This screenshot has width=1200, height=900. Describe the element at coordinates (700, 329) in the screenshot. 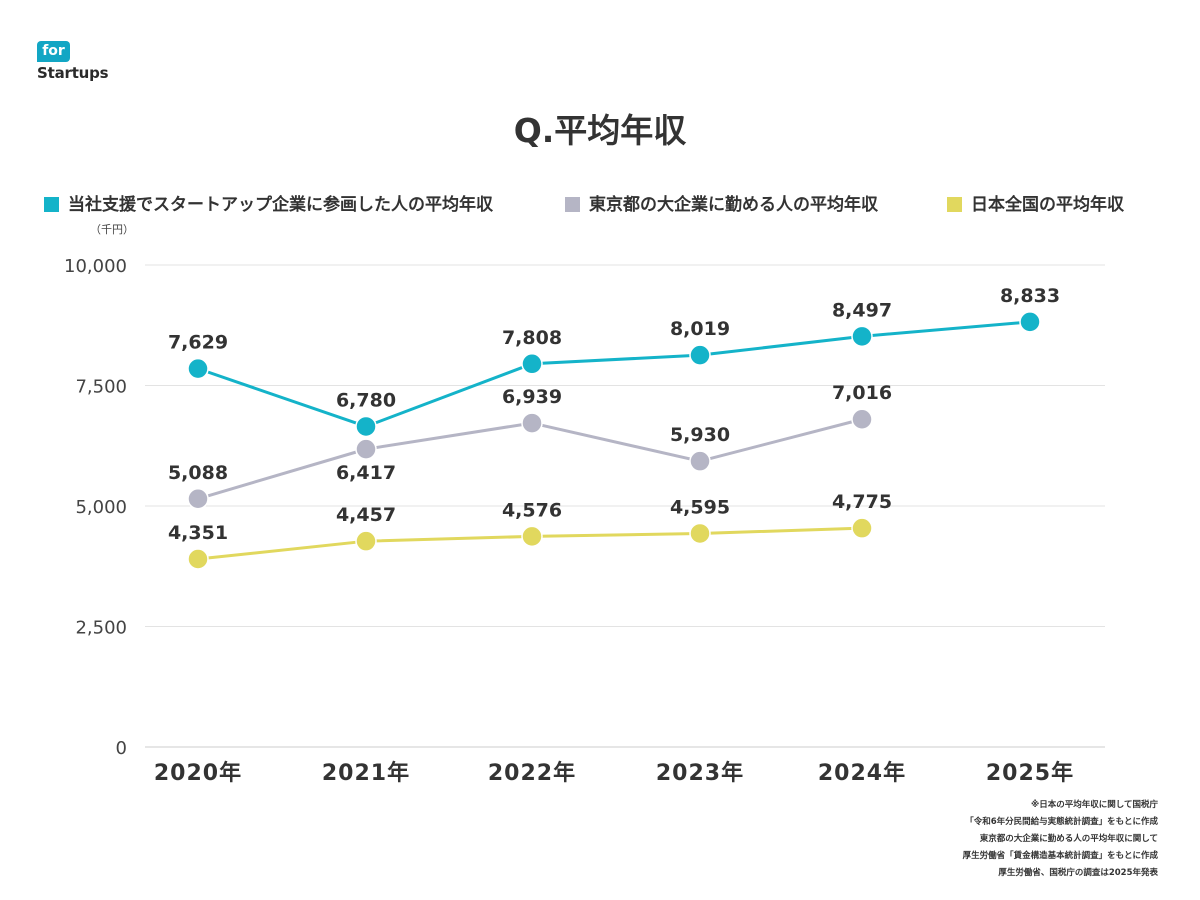

I see `data-label: 8,019` at that location.